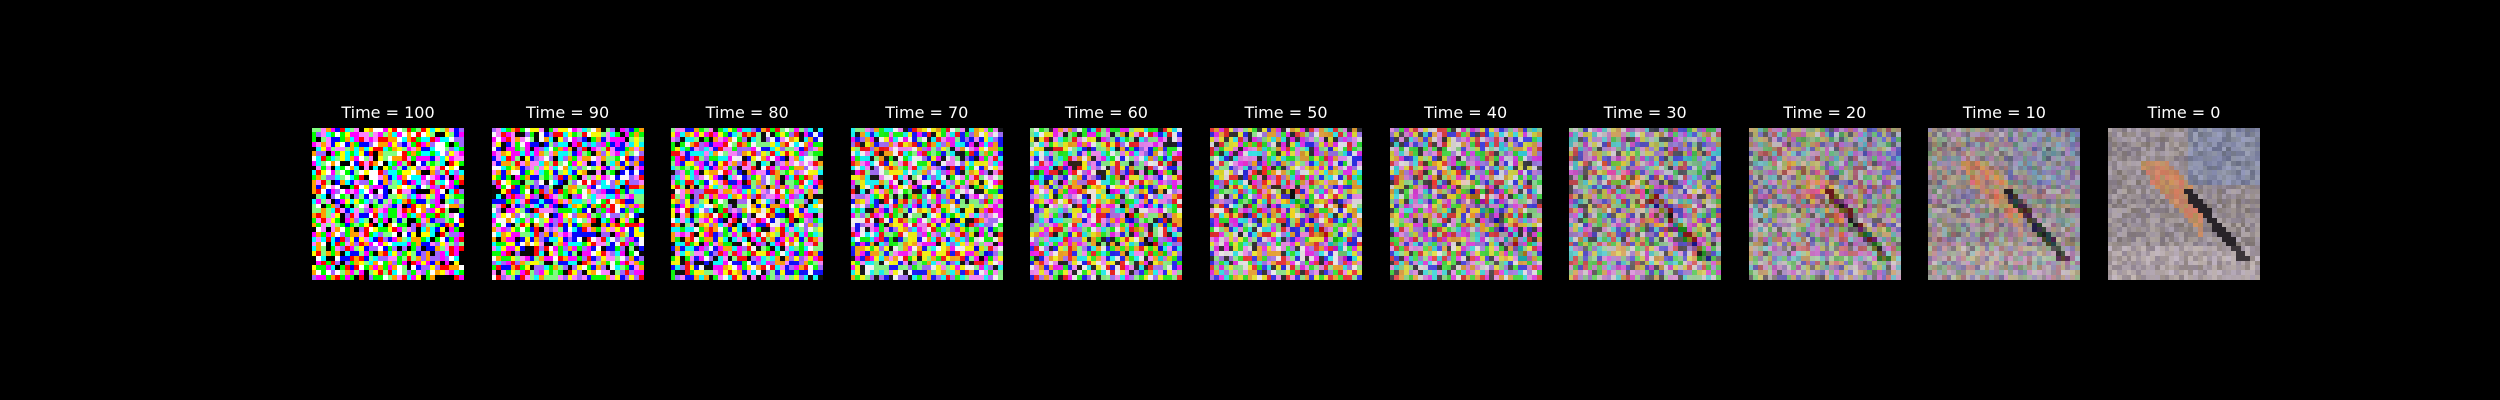 Image resolution: width=2500 pixels, height=400 pixels. What do you see at coordinates (1645, 112) in the screenshot?
I see `panel-title: Time = 30` at bounding box center [1645, 112].